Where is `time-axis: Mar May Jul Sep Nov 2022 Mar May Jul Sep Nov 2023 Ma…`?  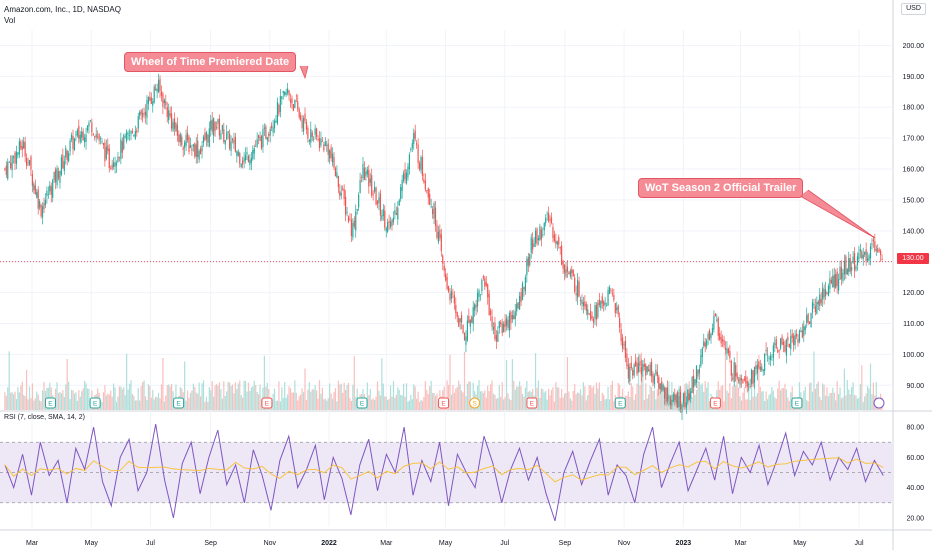 time-axis: Mar May Jul Sep Nov 2022 Mar May Jul Sep Nov 2023 Ma… is located at coordinates (445, 543).